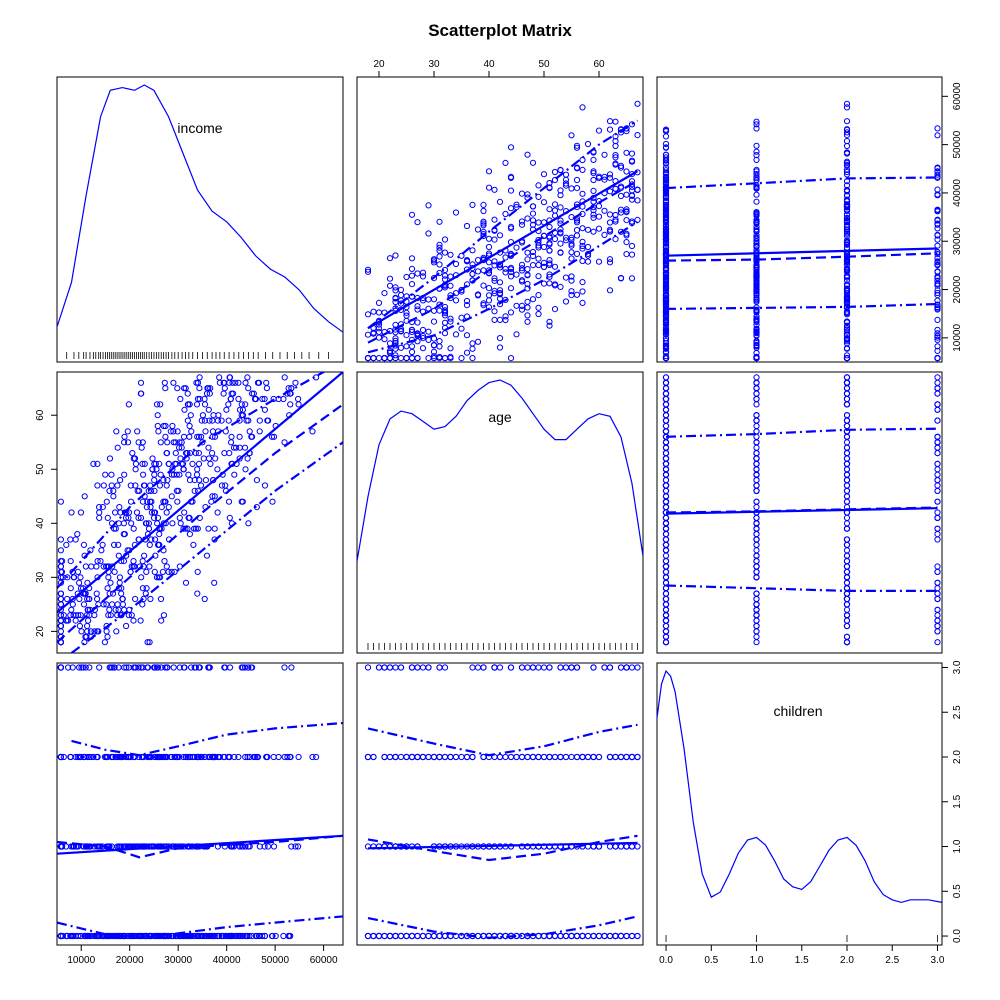 The height and width of the screenshot is (1000, 1000). Describe the element at coordinates (957, 338) in the screenshot. I see `tick-label: 10000` at that location.